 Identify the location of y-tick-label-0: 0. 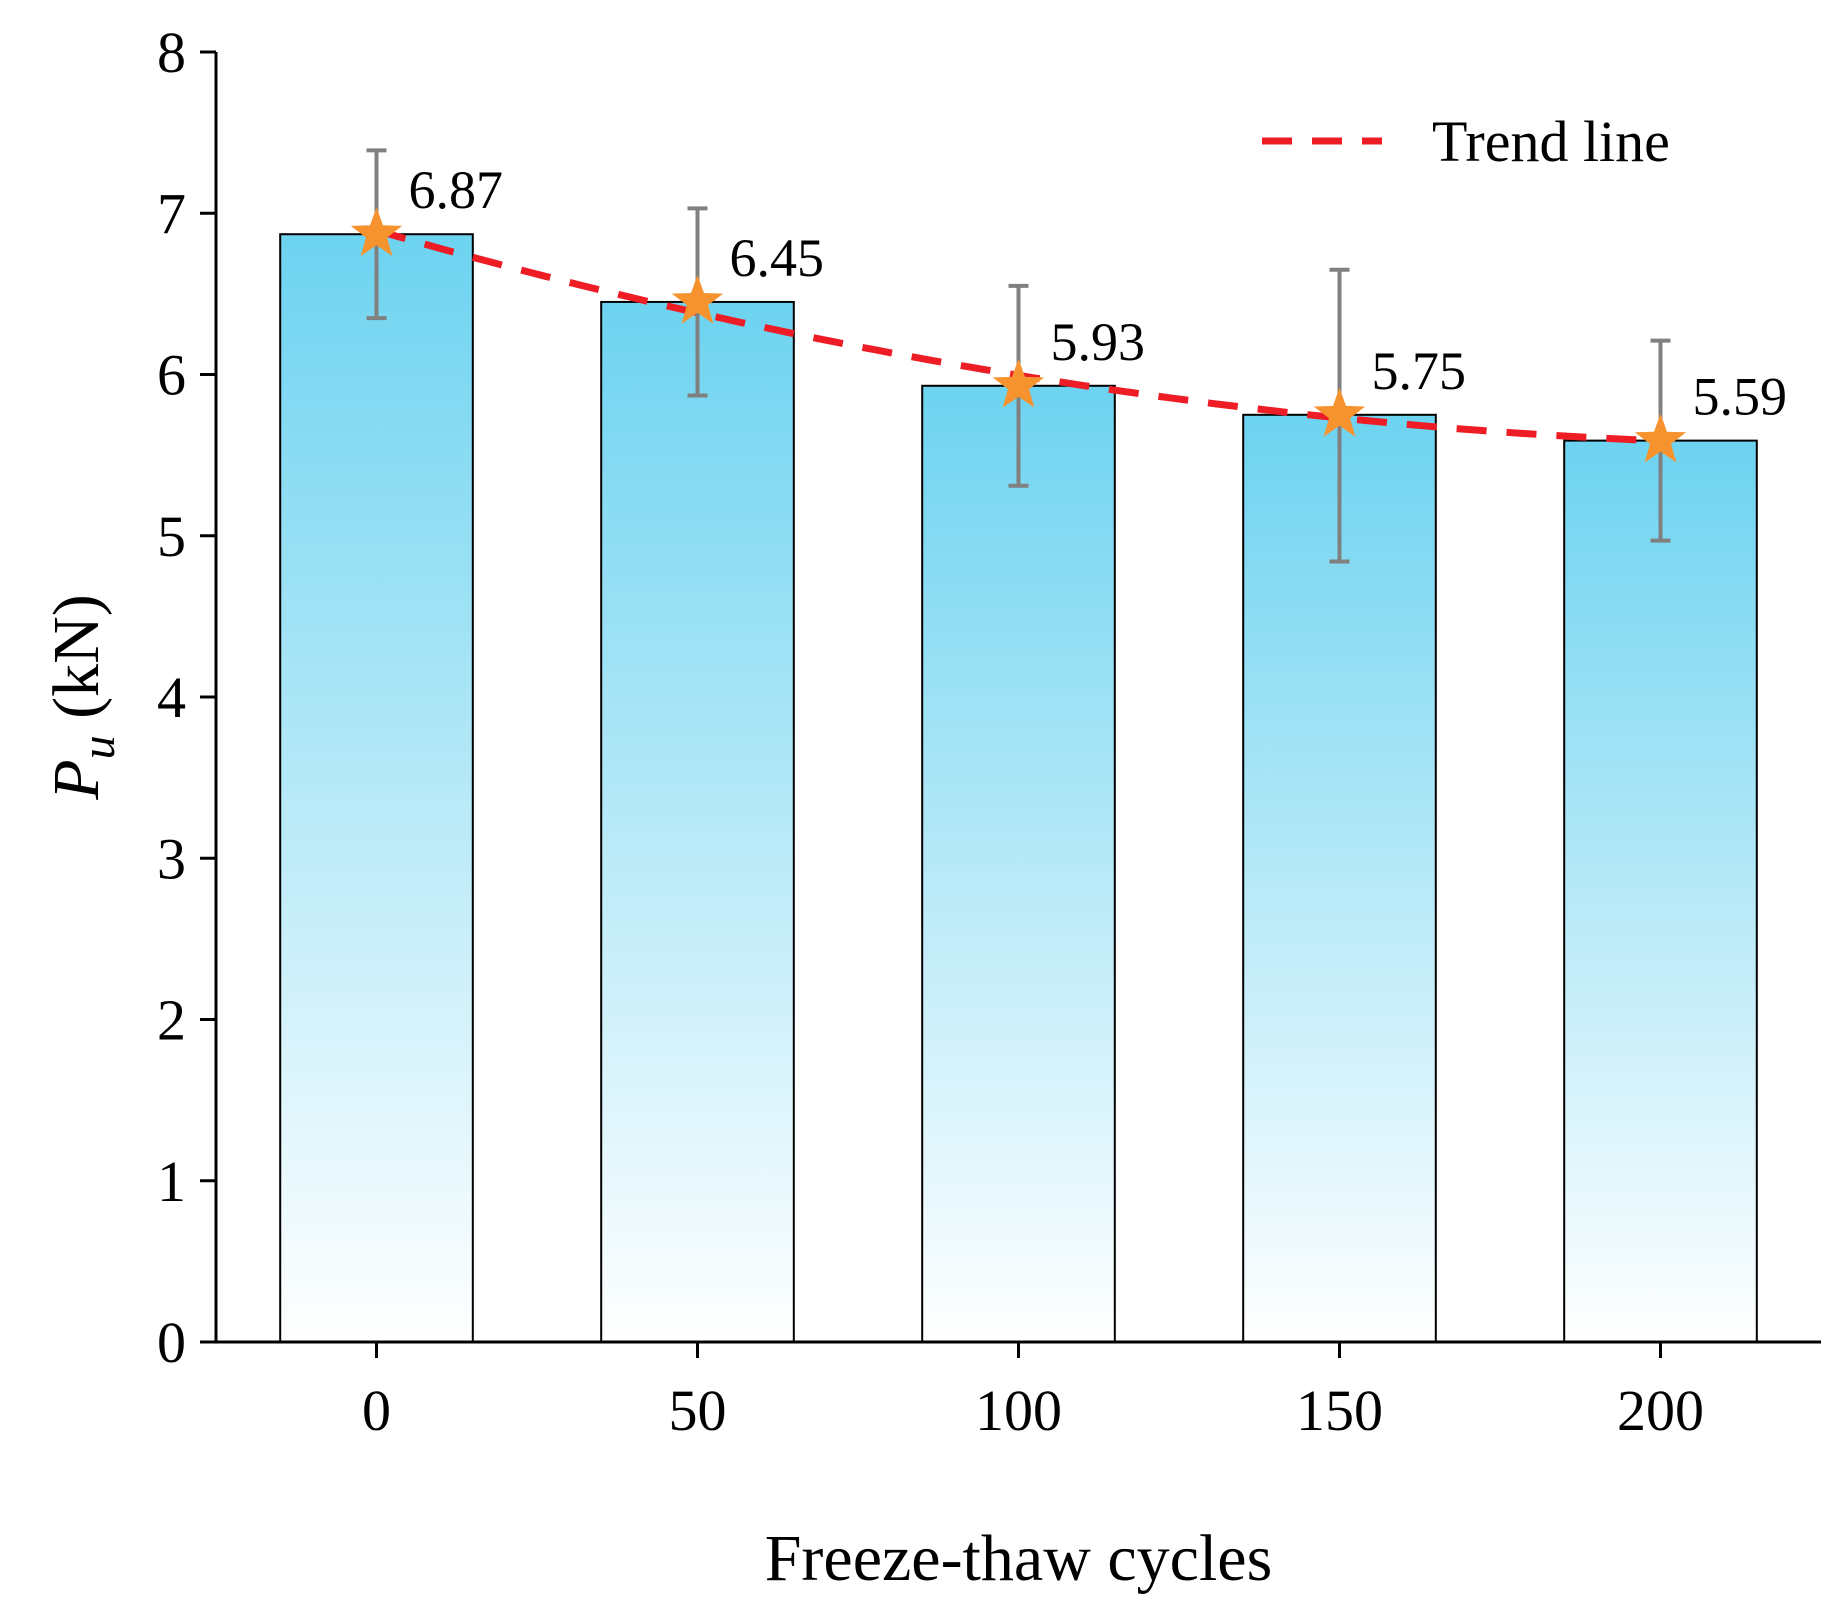
(171, 1342).